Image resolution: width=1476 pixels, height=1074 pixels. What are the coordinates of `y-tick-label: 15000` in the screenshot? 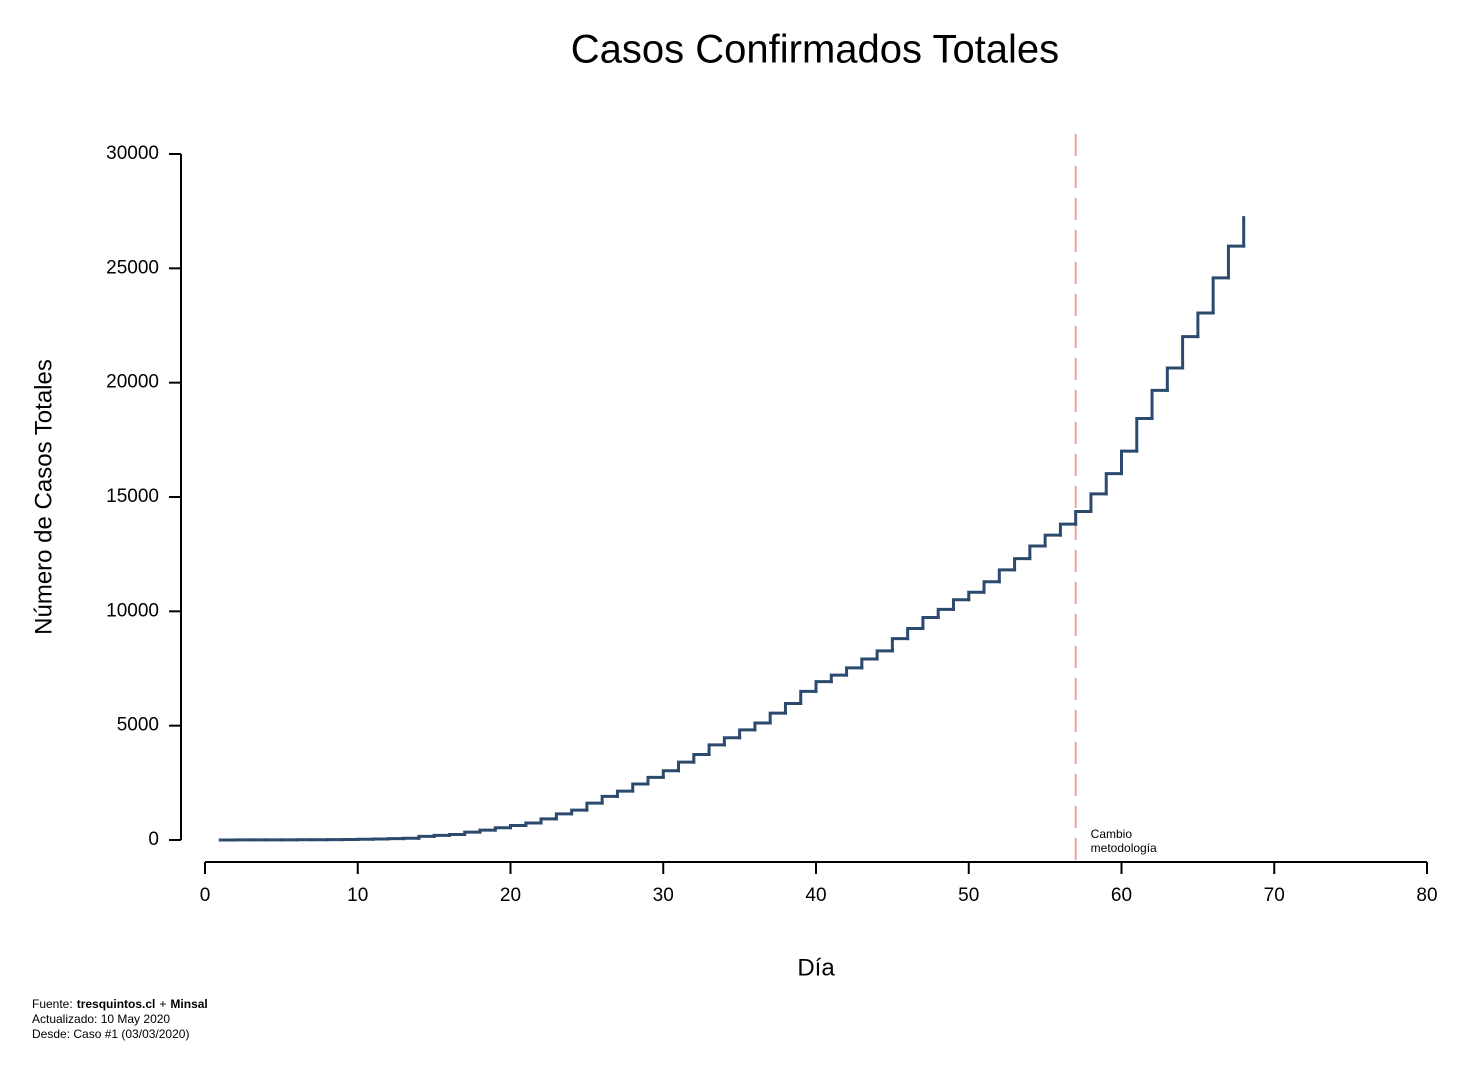 It's located at (132, 496).